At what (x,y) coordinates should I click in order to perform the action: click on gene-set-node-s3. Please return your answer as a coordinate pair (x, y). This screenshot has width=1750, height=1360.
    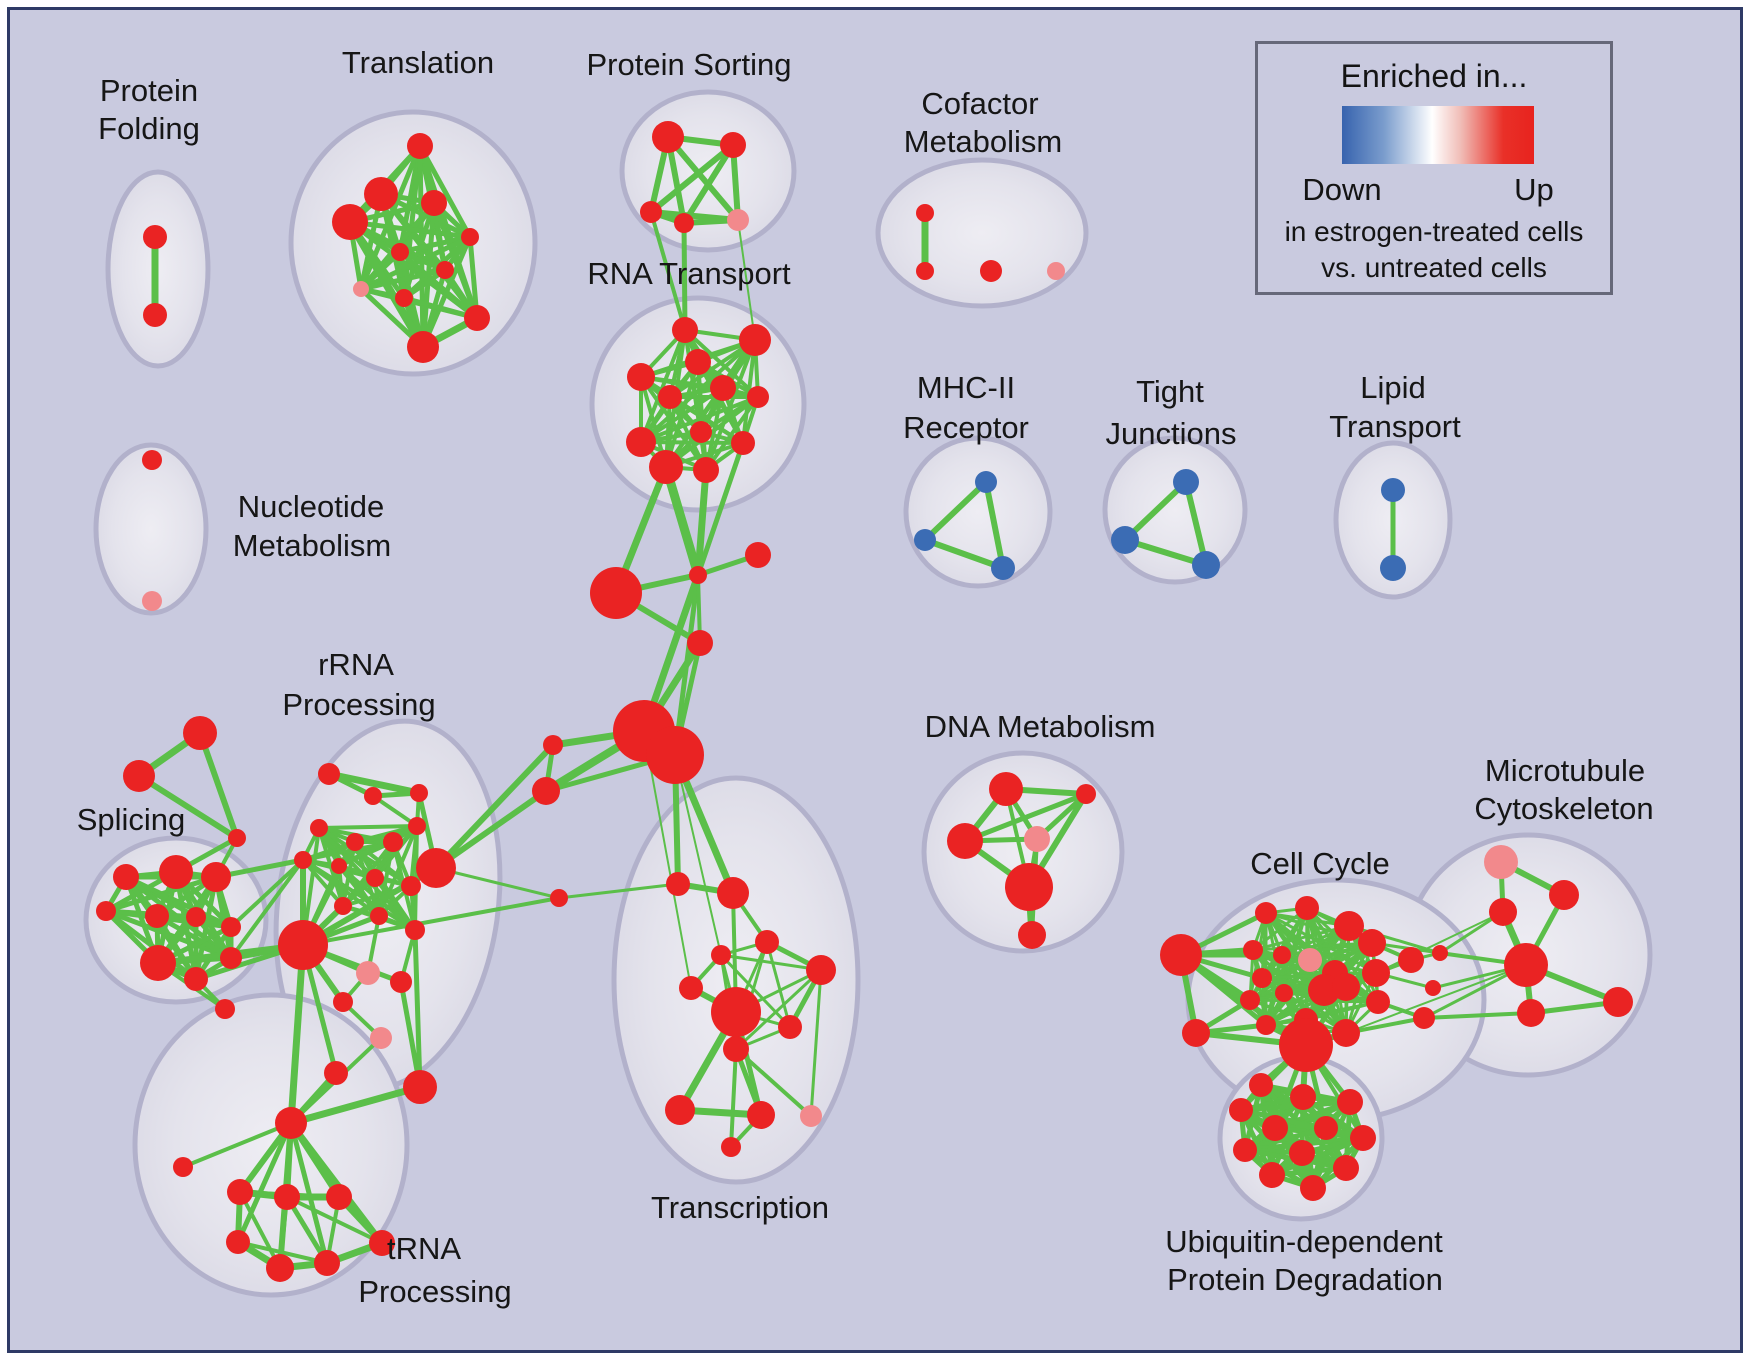
    Looking at the image, I should click on (419, 793).